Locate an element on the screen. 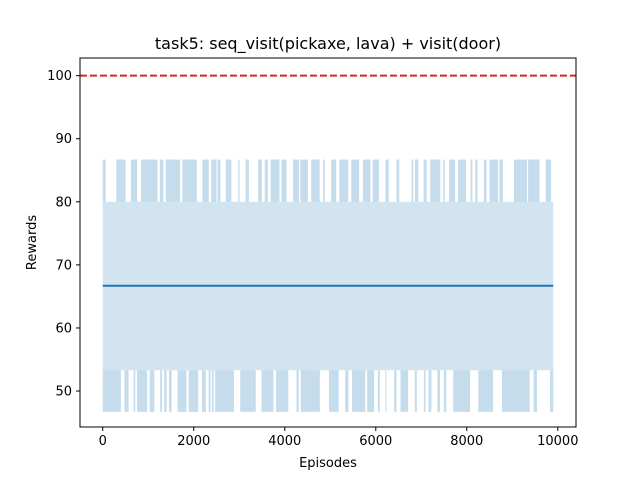 The image size is (640, 480). x-tick-label: 2000 is located at coordinates (193, 441).